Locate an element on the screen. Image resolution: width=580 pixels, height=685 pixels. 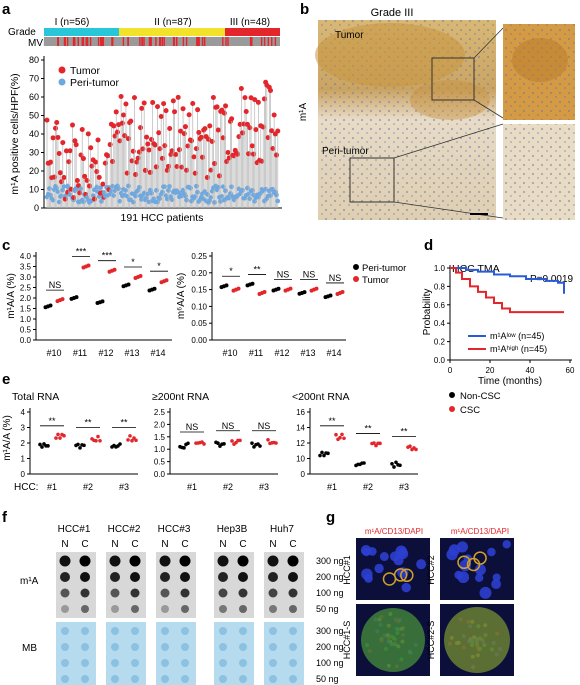
c-ytick-label: 1.5 is located at coordinates (26, 309).